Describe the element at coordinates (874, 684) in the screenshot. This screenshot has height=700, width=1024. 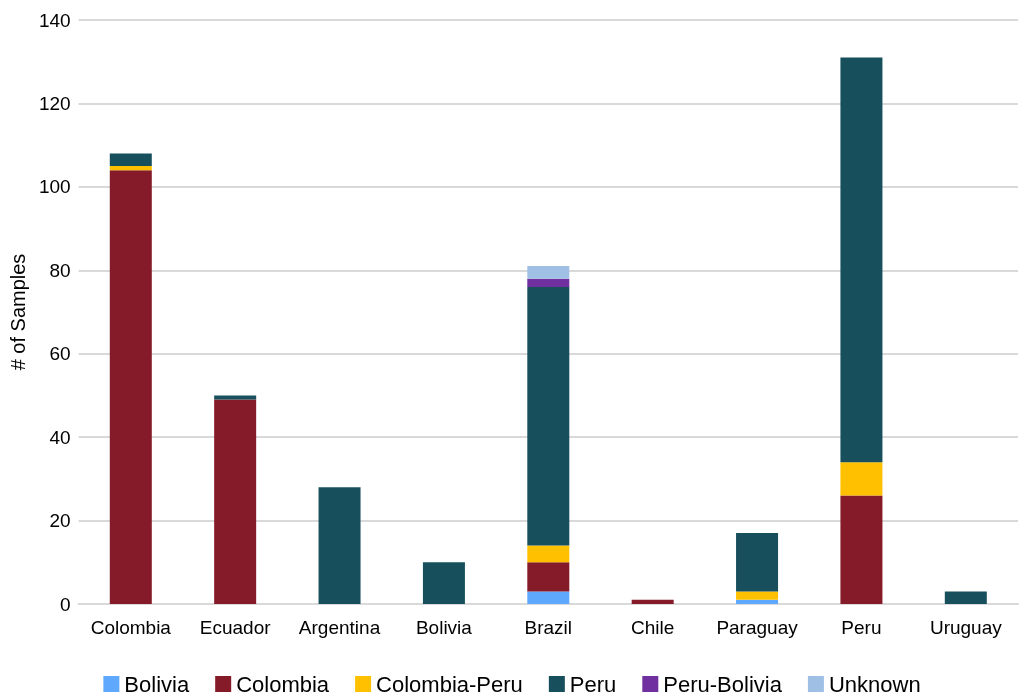
I see `legend-label: Unknown` at that location.